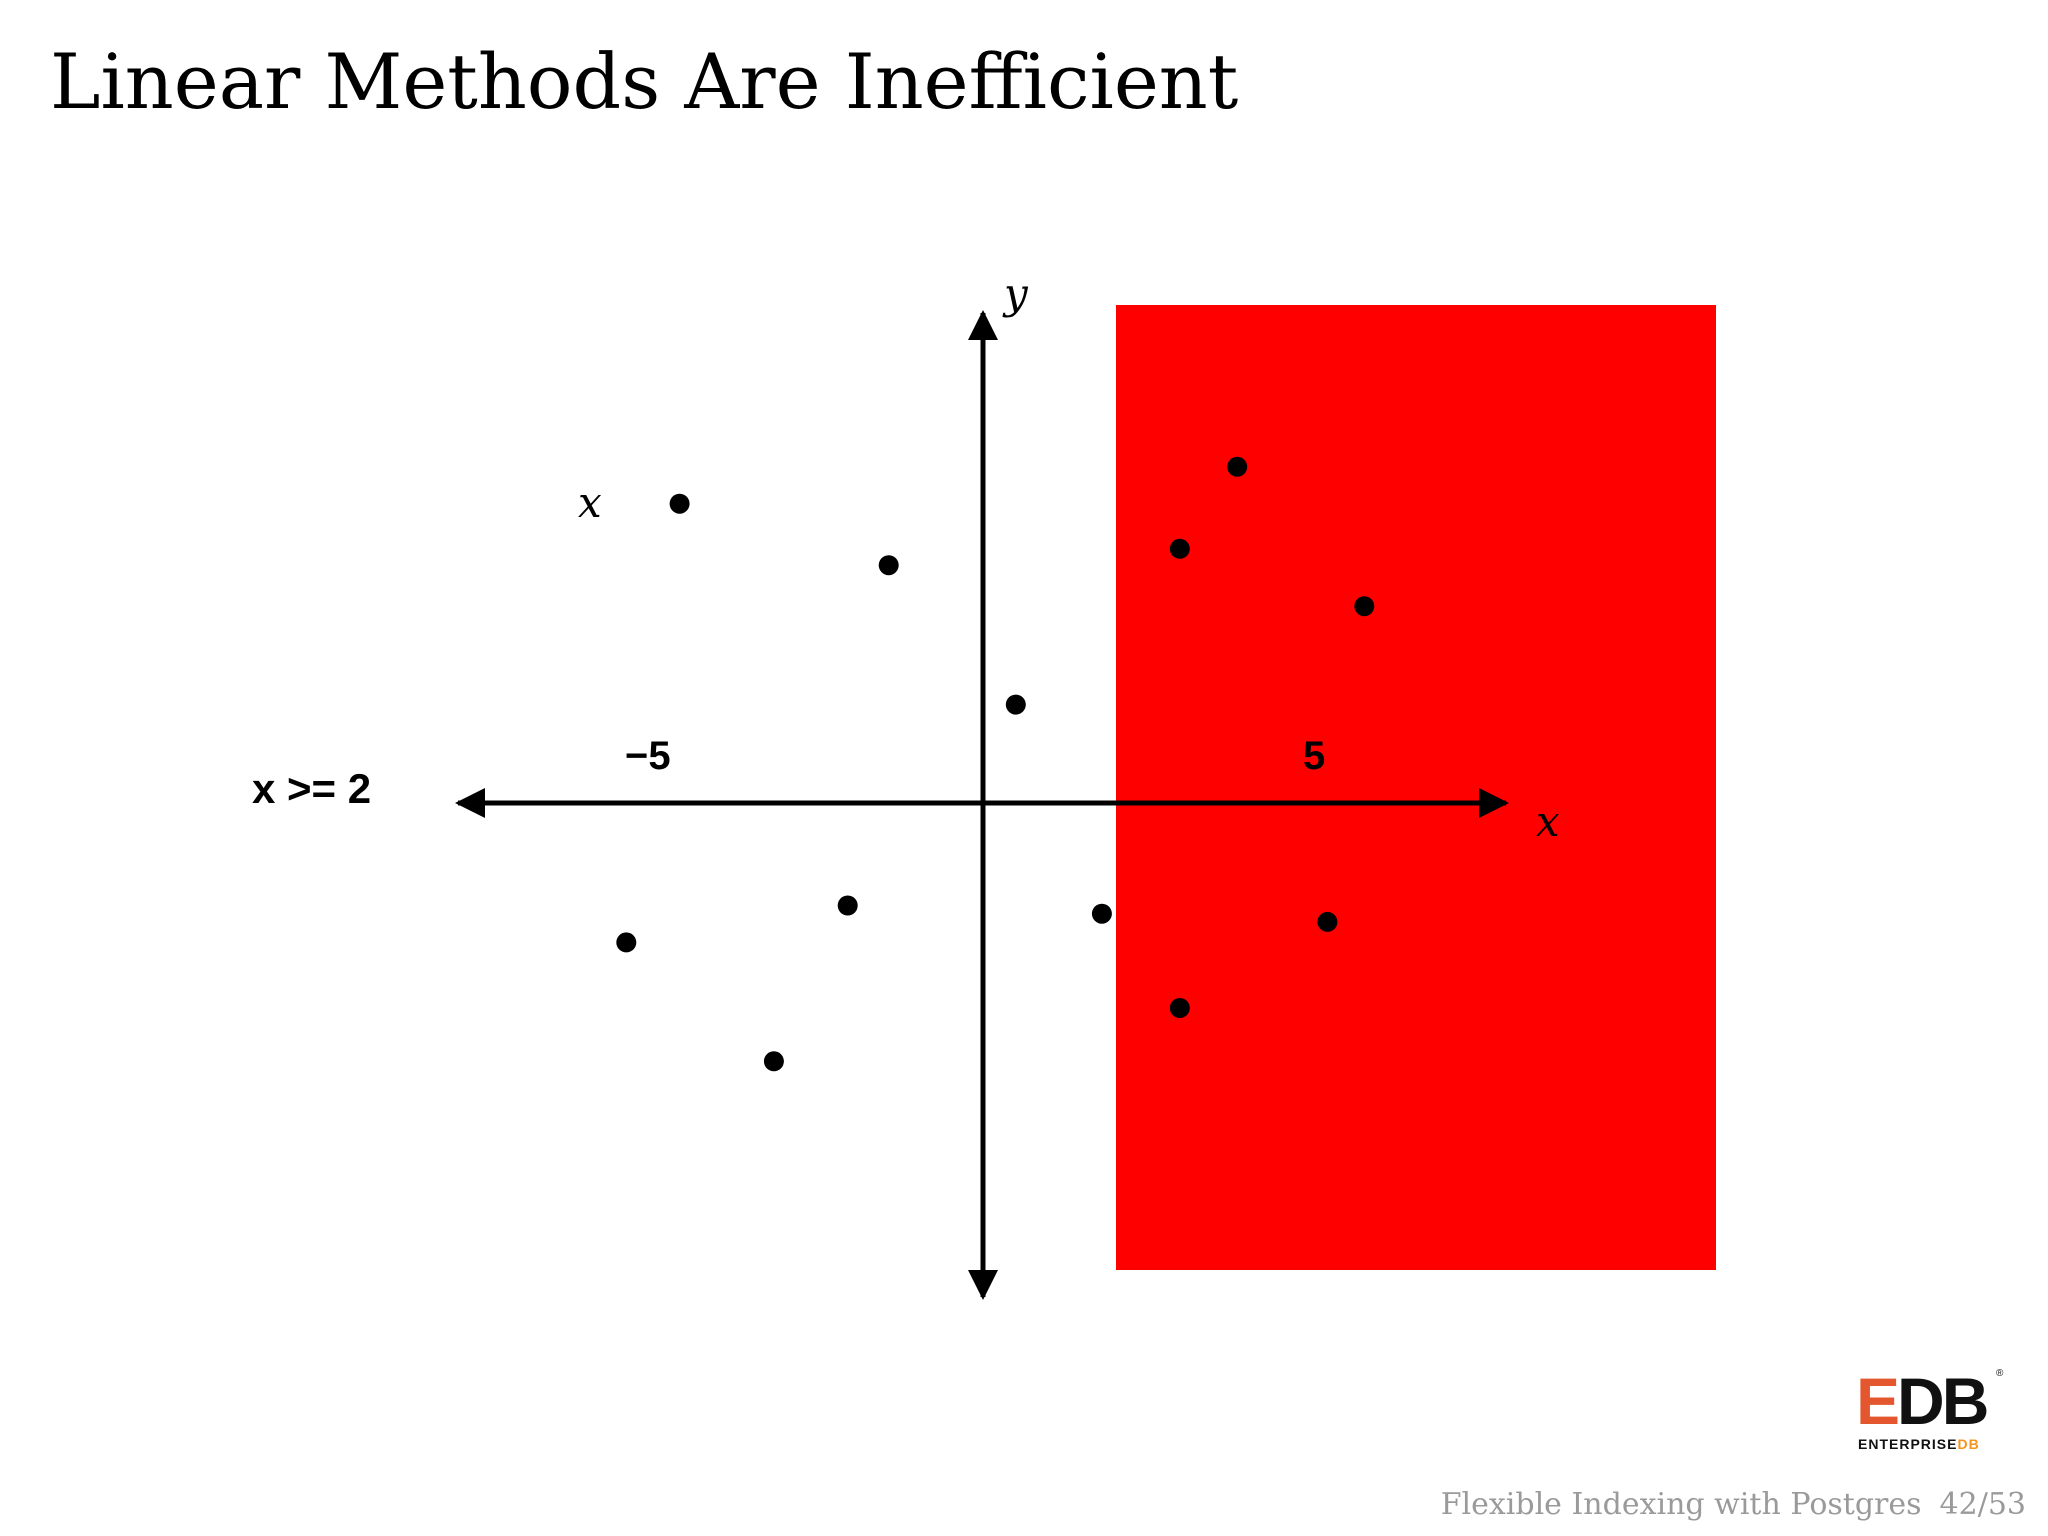 This screenshot has height=1536, width=2048. I want to click on footer-title: Flexible Indexing with Postgres, so click(1681, 1504).